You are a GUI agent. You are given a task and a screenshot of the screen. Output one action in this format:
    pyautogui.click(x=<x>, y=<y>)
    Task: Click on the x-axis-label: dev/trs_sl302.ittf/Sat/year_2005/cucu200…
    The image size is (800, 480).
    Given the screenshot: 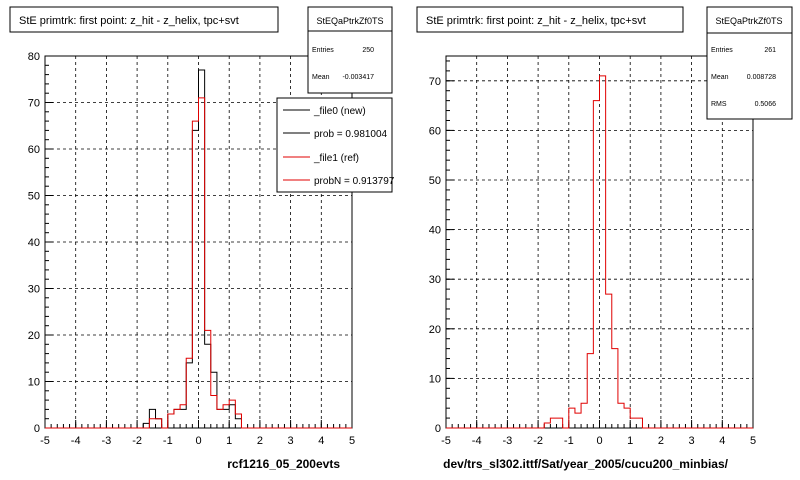 What is the action you would take?
    pyautogui.click(x=585, y=464)
    